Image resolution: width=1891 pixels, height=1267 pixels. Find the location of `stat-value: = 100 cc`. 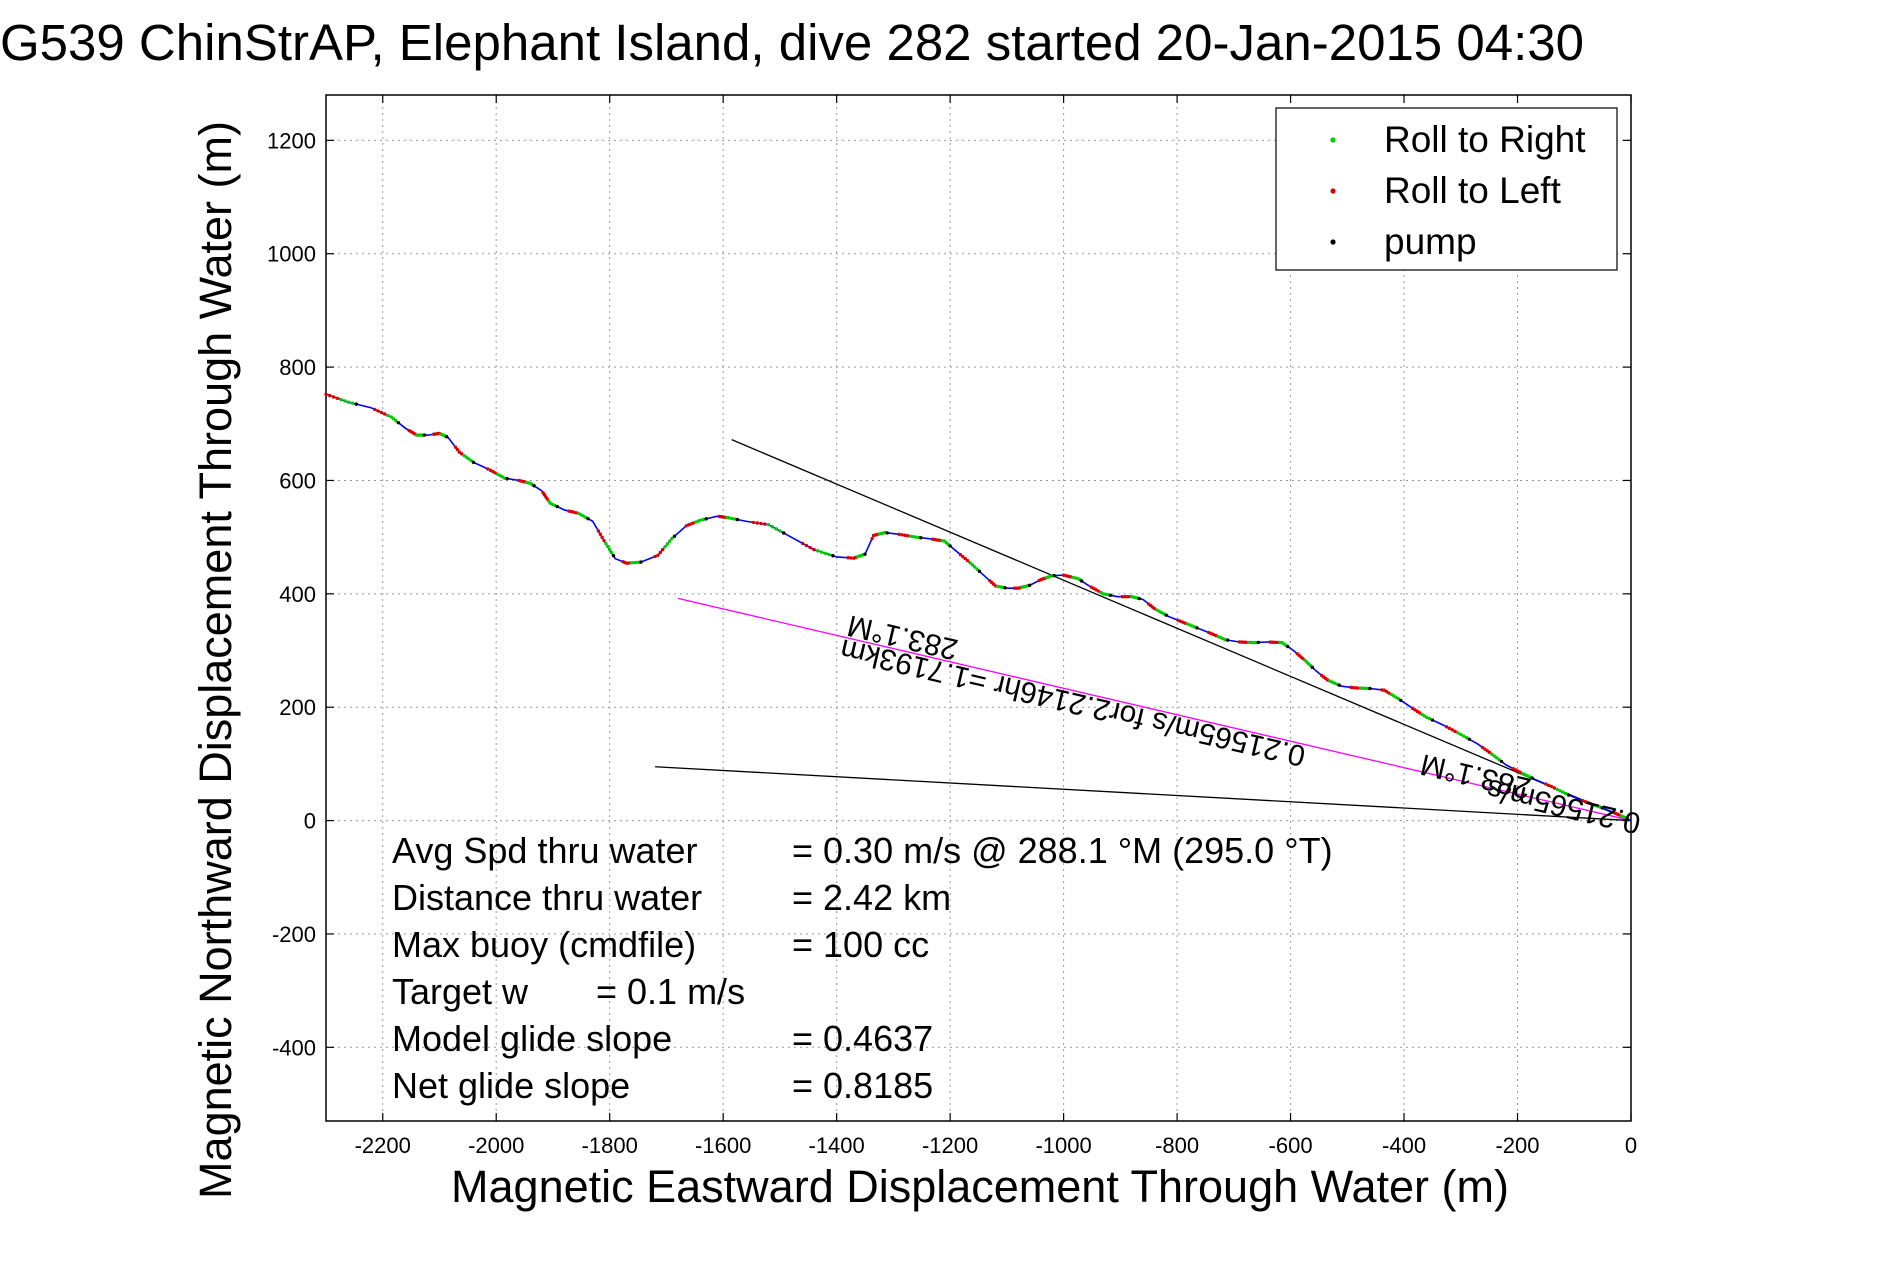

stat-value: = 100 cc is located at coordinates (860, 944).